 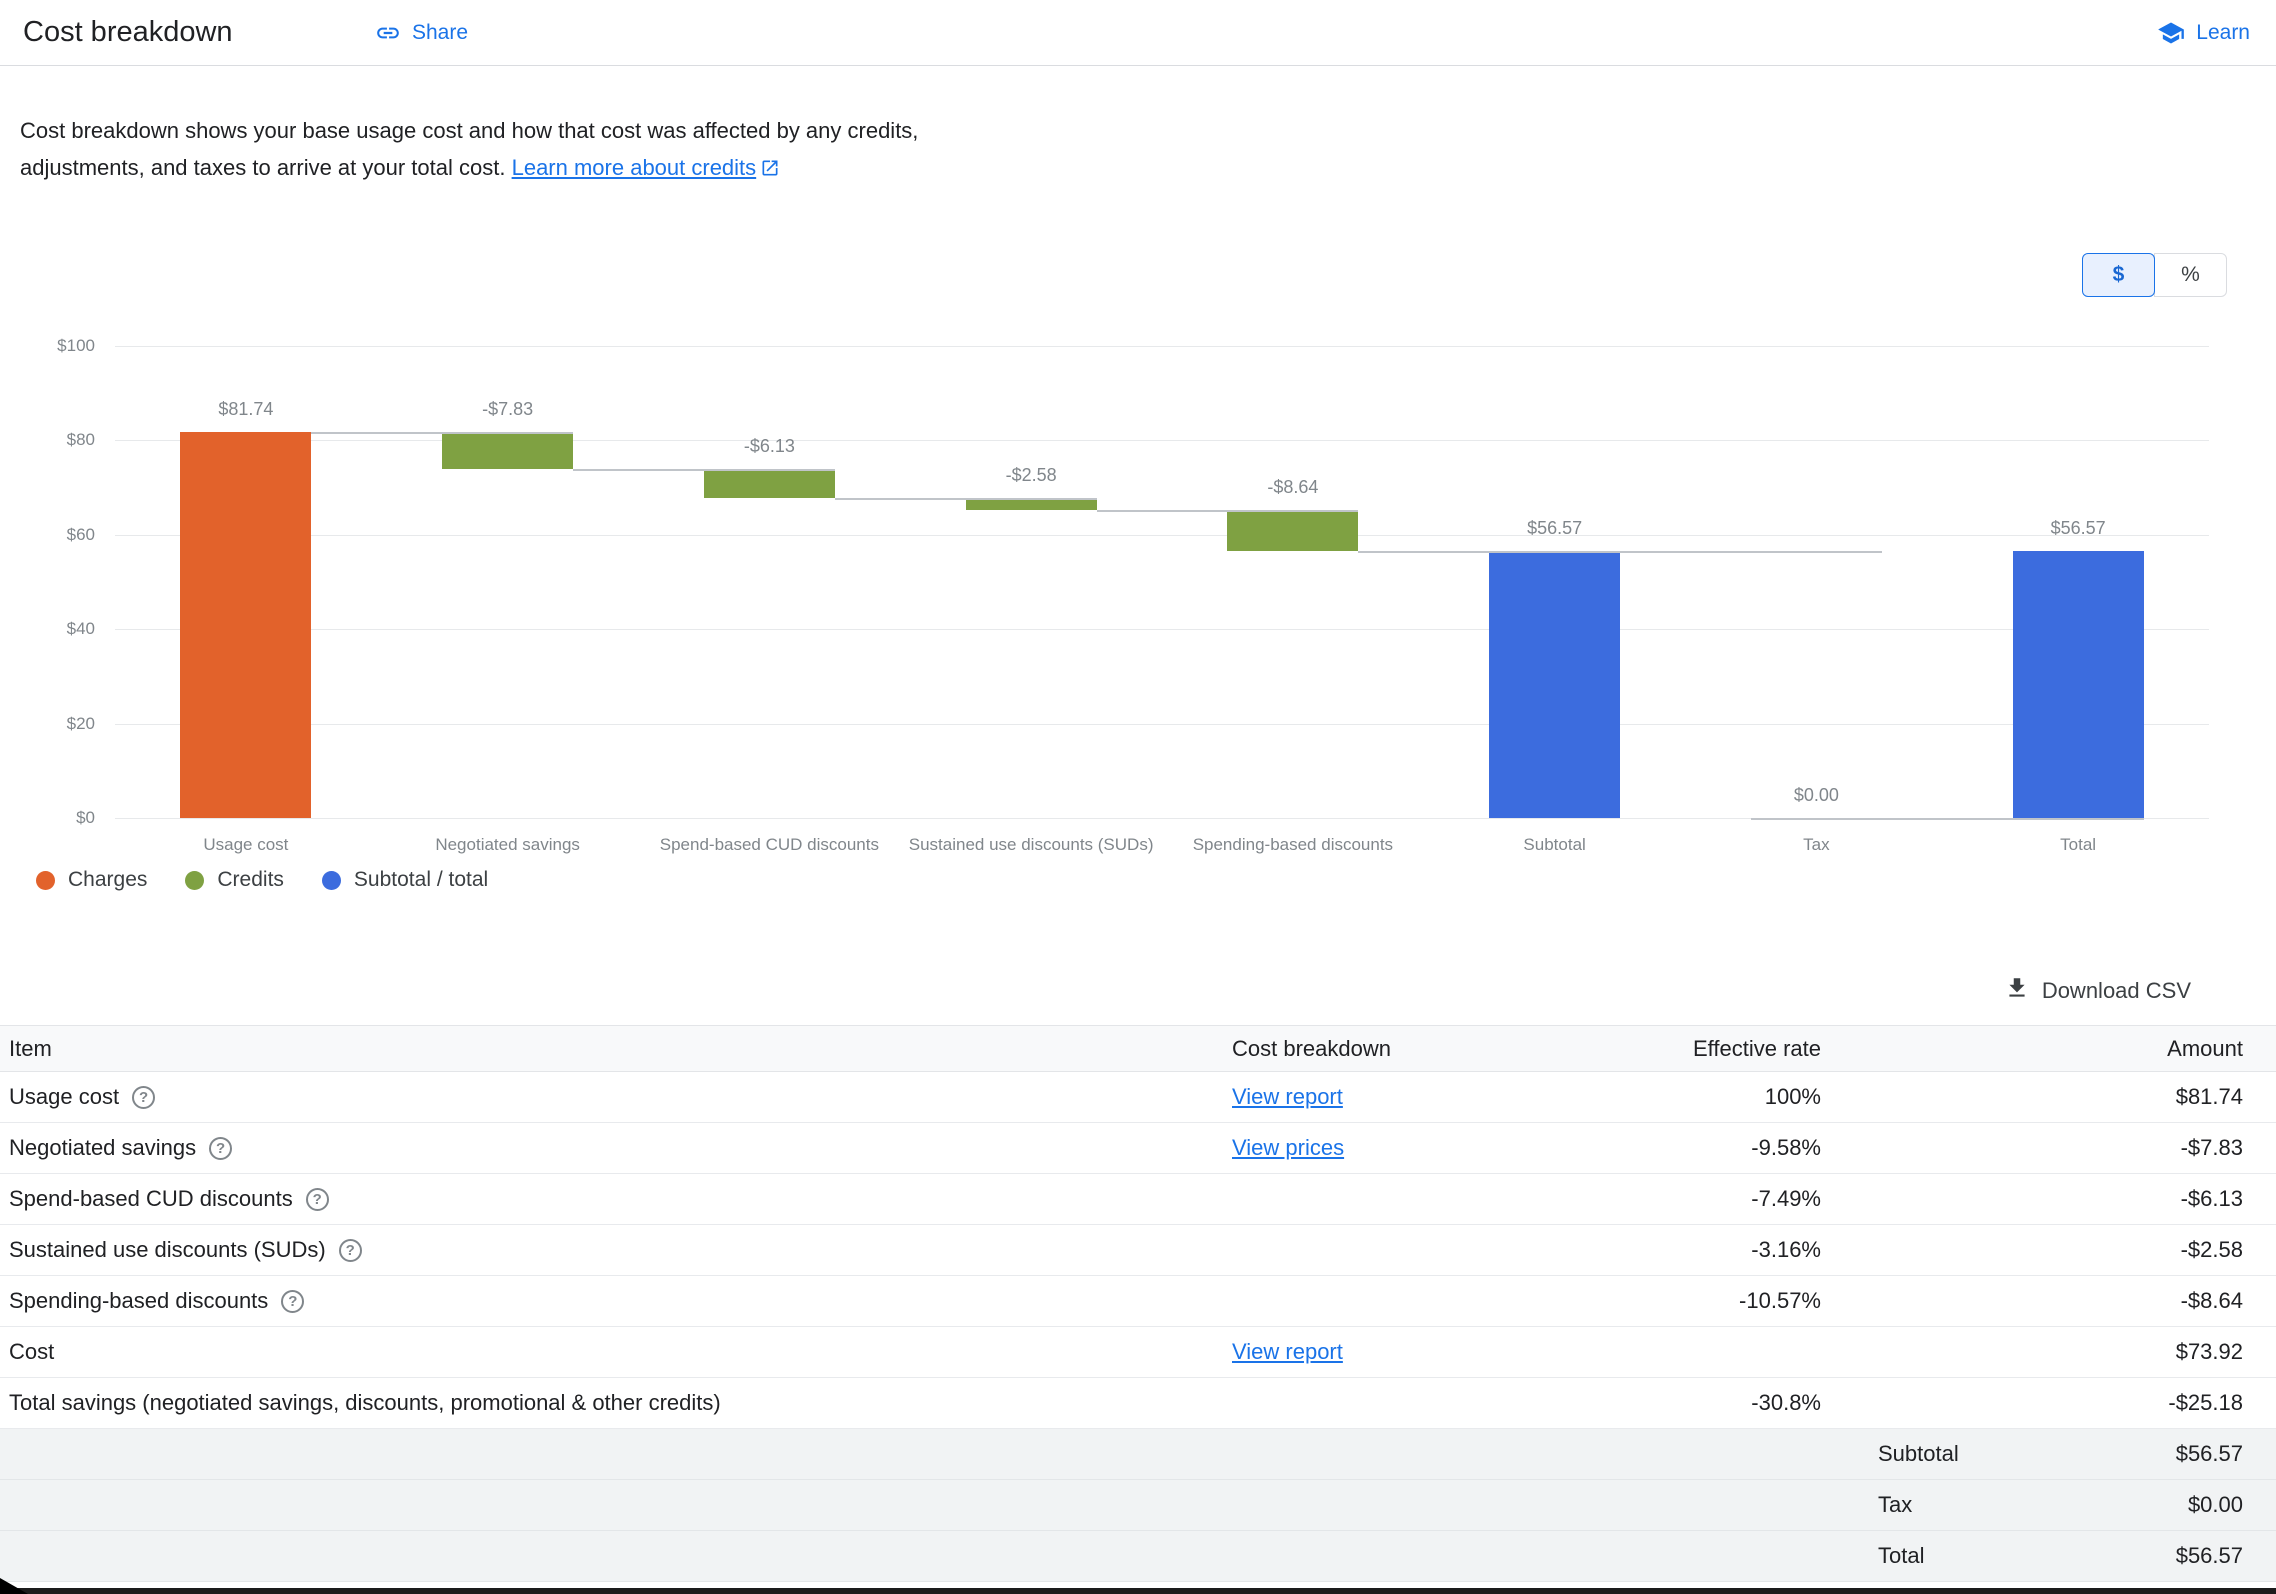 What do you see at coordinates (1288, 1147) in the screenshot?
I see `view-prices-link: View prices` at bounding box center [1288, 1147].